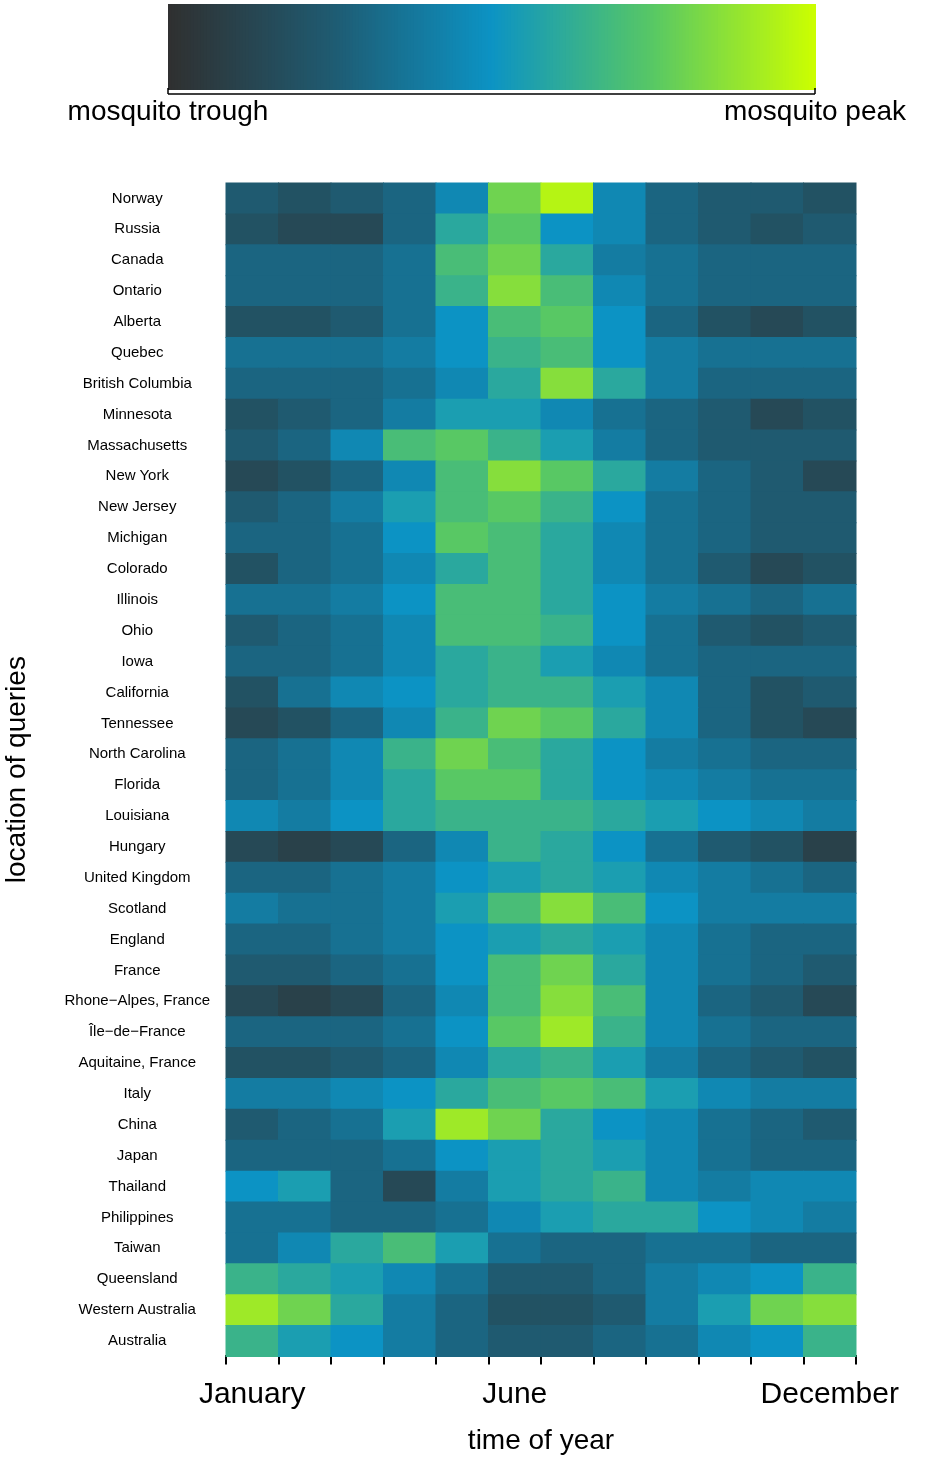 The image size is (926, 1463). Describe the element at coordinates (137, 753) in the screenshot. I see `y-tick-label: North Carolina` at that location.